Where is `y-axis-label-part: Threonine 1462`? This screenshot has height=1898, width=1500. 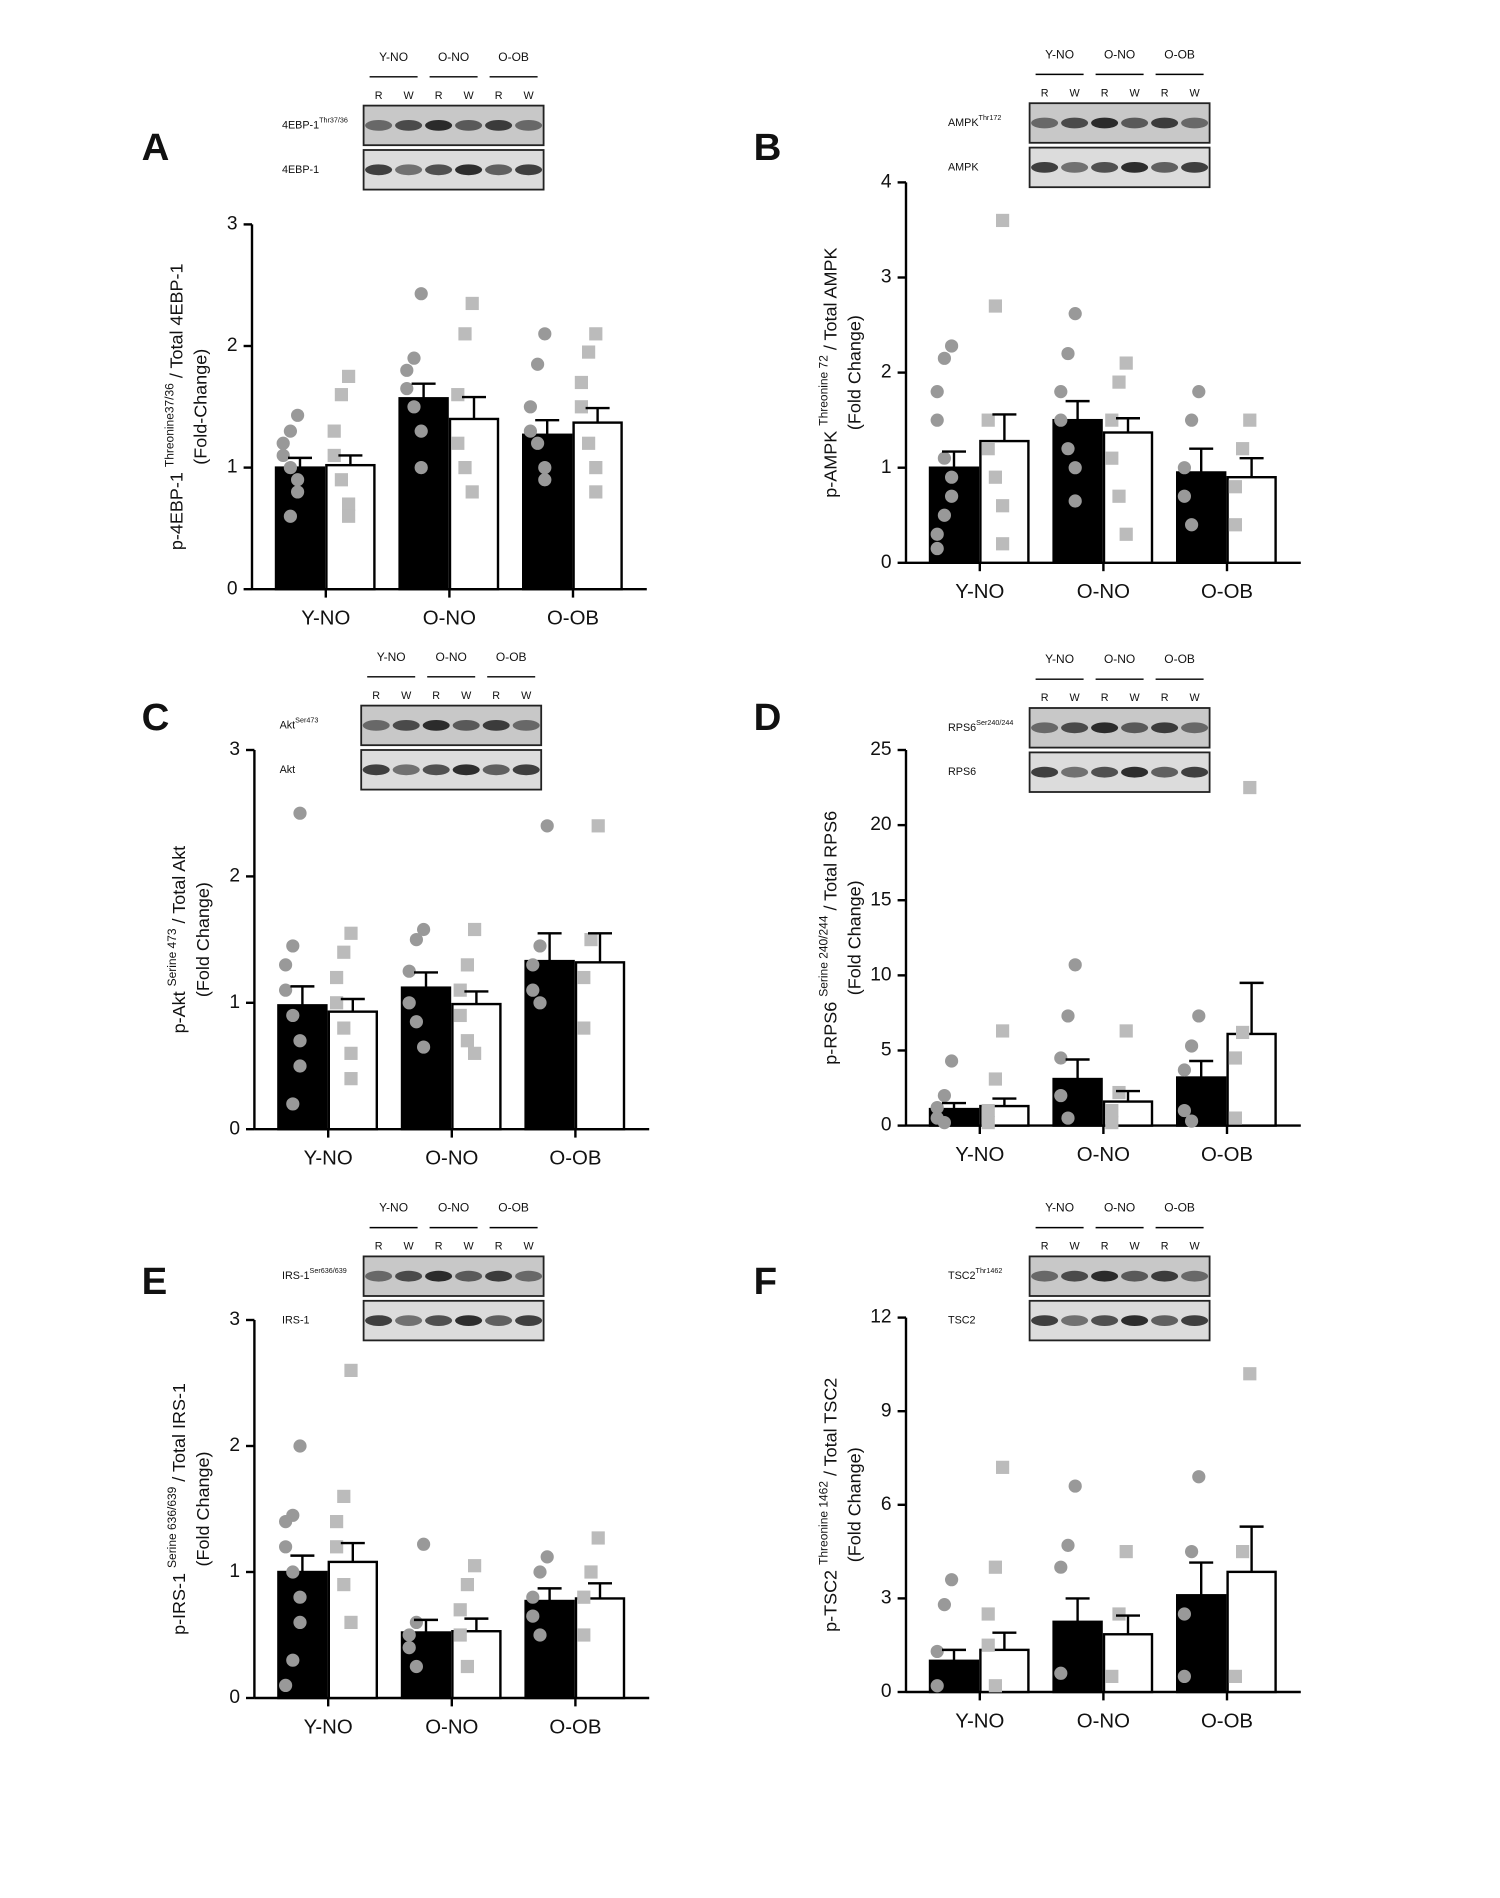 y-axis-label-part: Threonine 1462 is located at coordinates (824, 1523).